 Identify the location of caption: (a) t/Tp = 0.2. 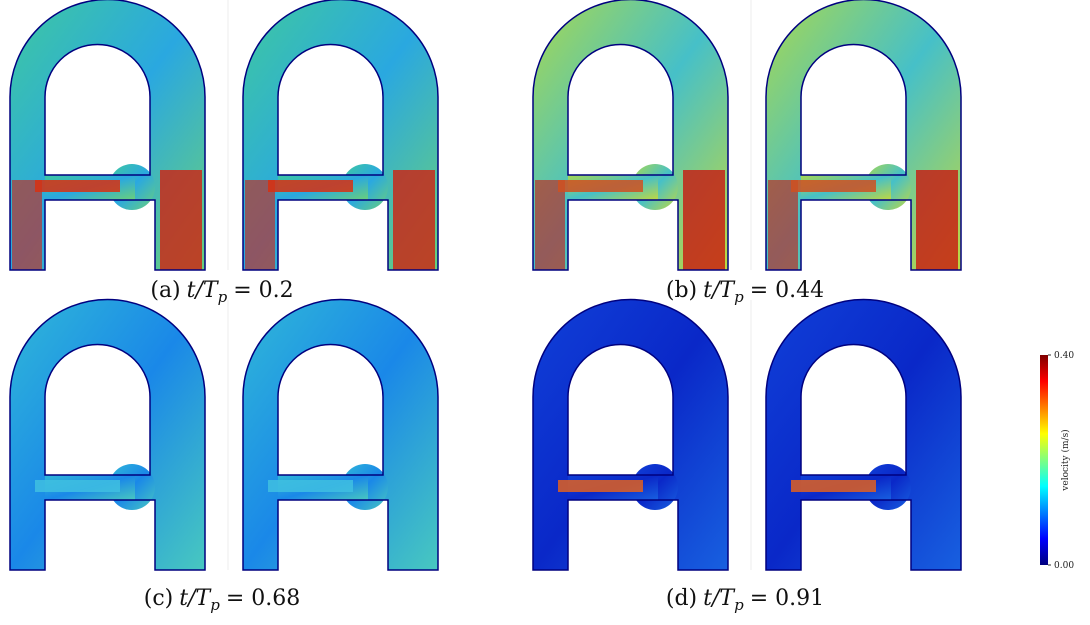
(221, 292).